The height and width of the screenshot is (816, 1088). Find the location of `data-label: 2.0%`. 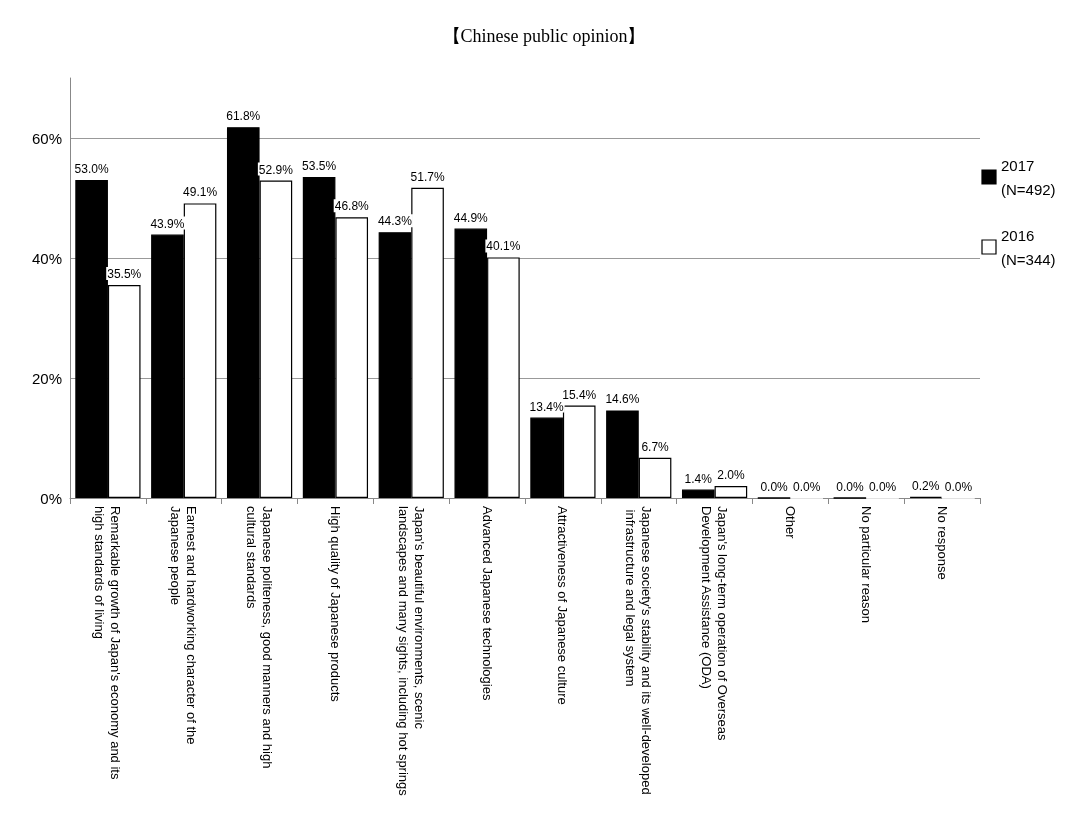

data-label: 2.0% is located at coordinates (731, 475).